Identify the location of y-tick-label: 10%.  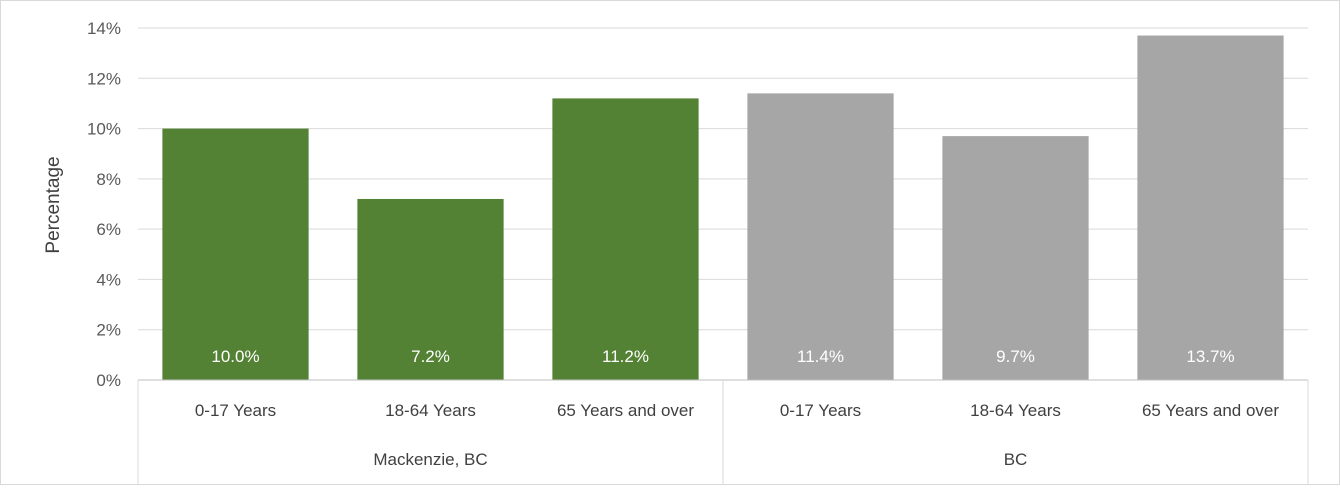
(104, 129).